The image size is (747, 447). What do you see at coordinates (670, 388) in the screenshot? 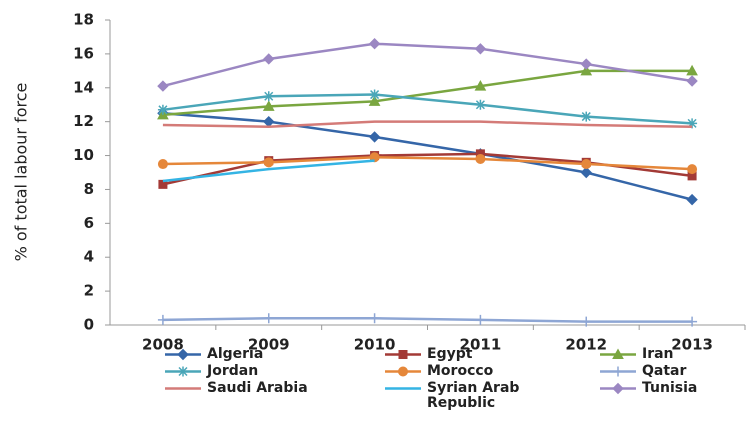
I see `legend-label: Tunisia` at bounding box center [670, 388].